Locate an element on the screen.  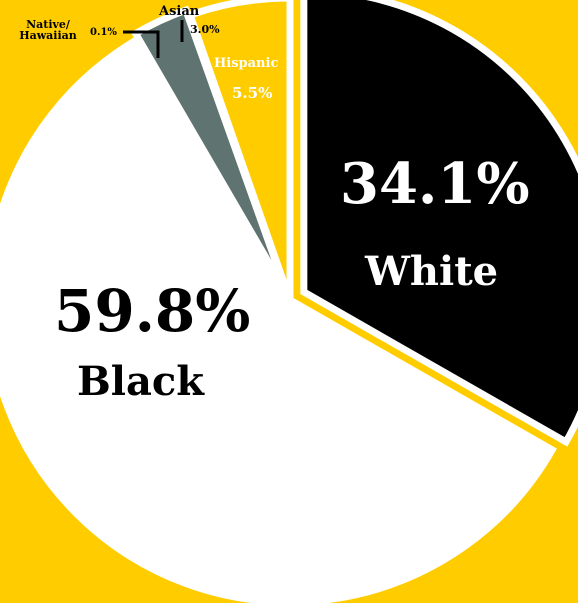
native-hawaiian-leader-line is located at coordinates (141, 44).